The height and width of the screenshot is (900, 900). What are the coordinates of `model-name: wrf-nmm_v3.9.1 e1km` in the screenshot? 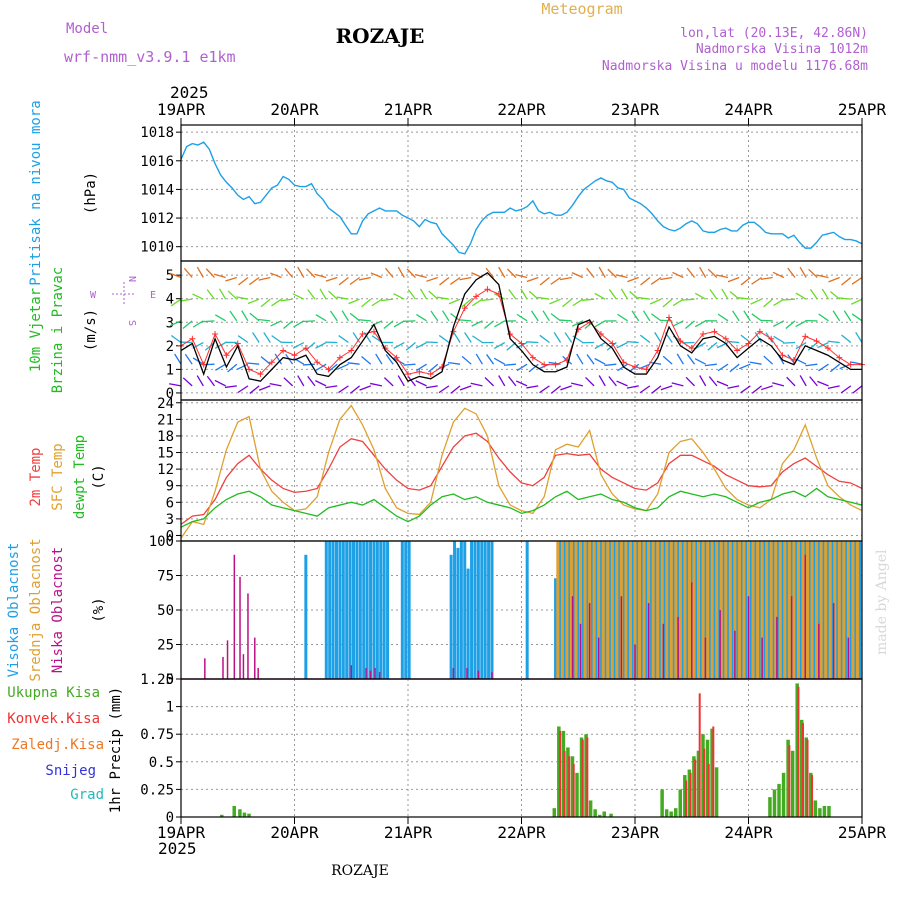 It's located at (150, 57).